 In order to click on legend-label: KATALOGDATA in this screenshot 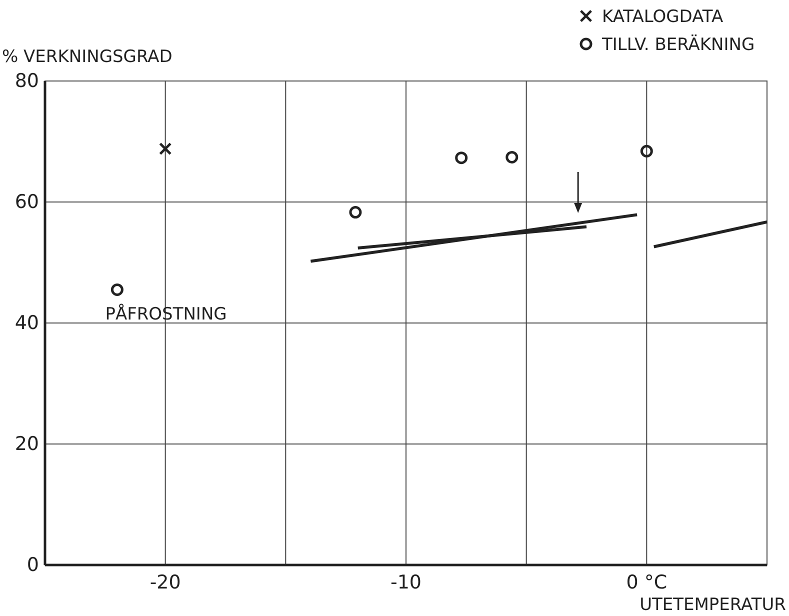, I will do `click(663, 17)`.